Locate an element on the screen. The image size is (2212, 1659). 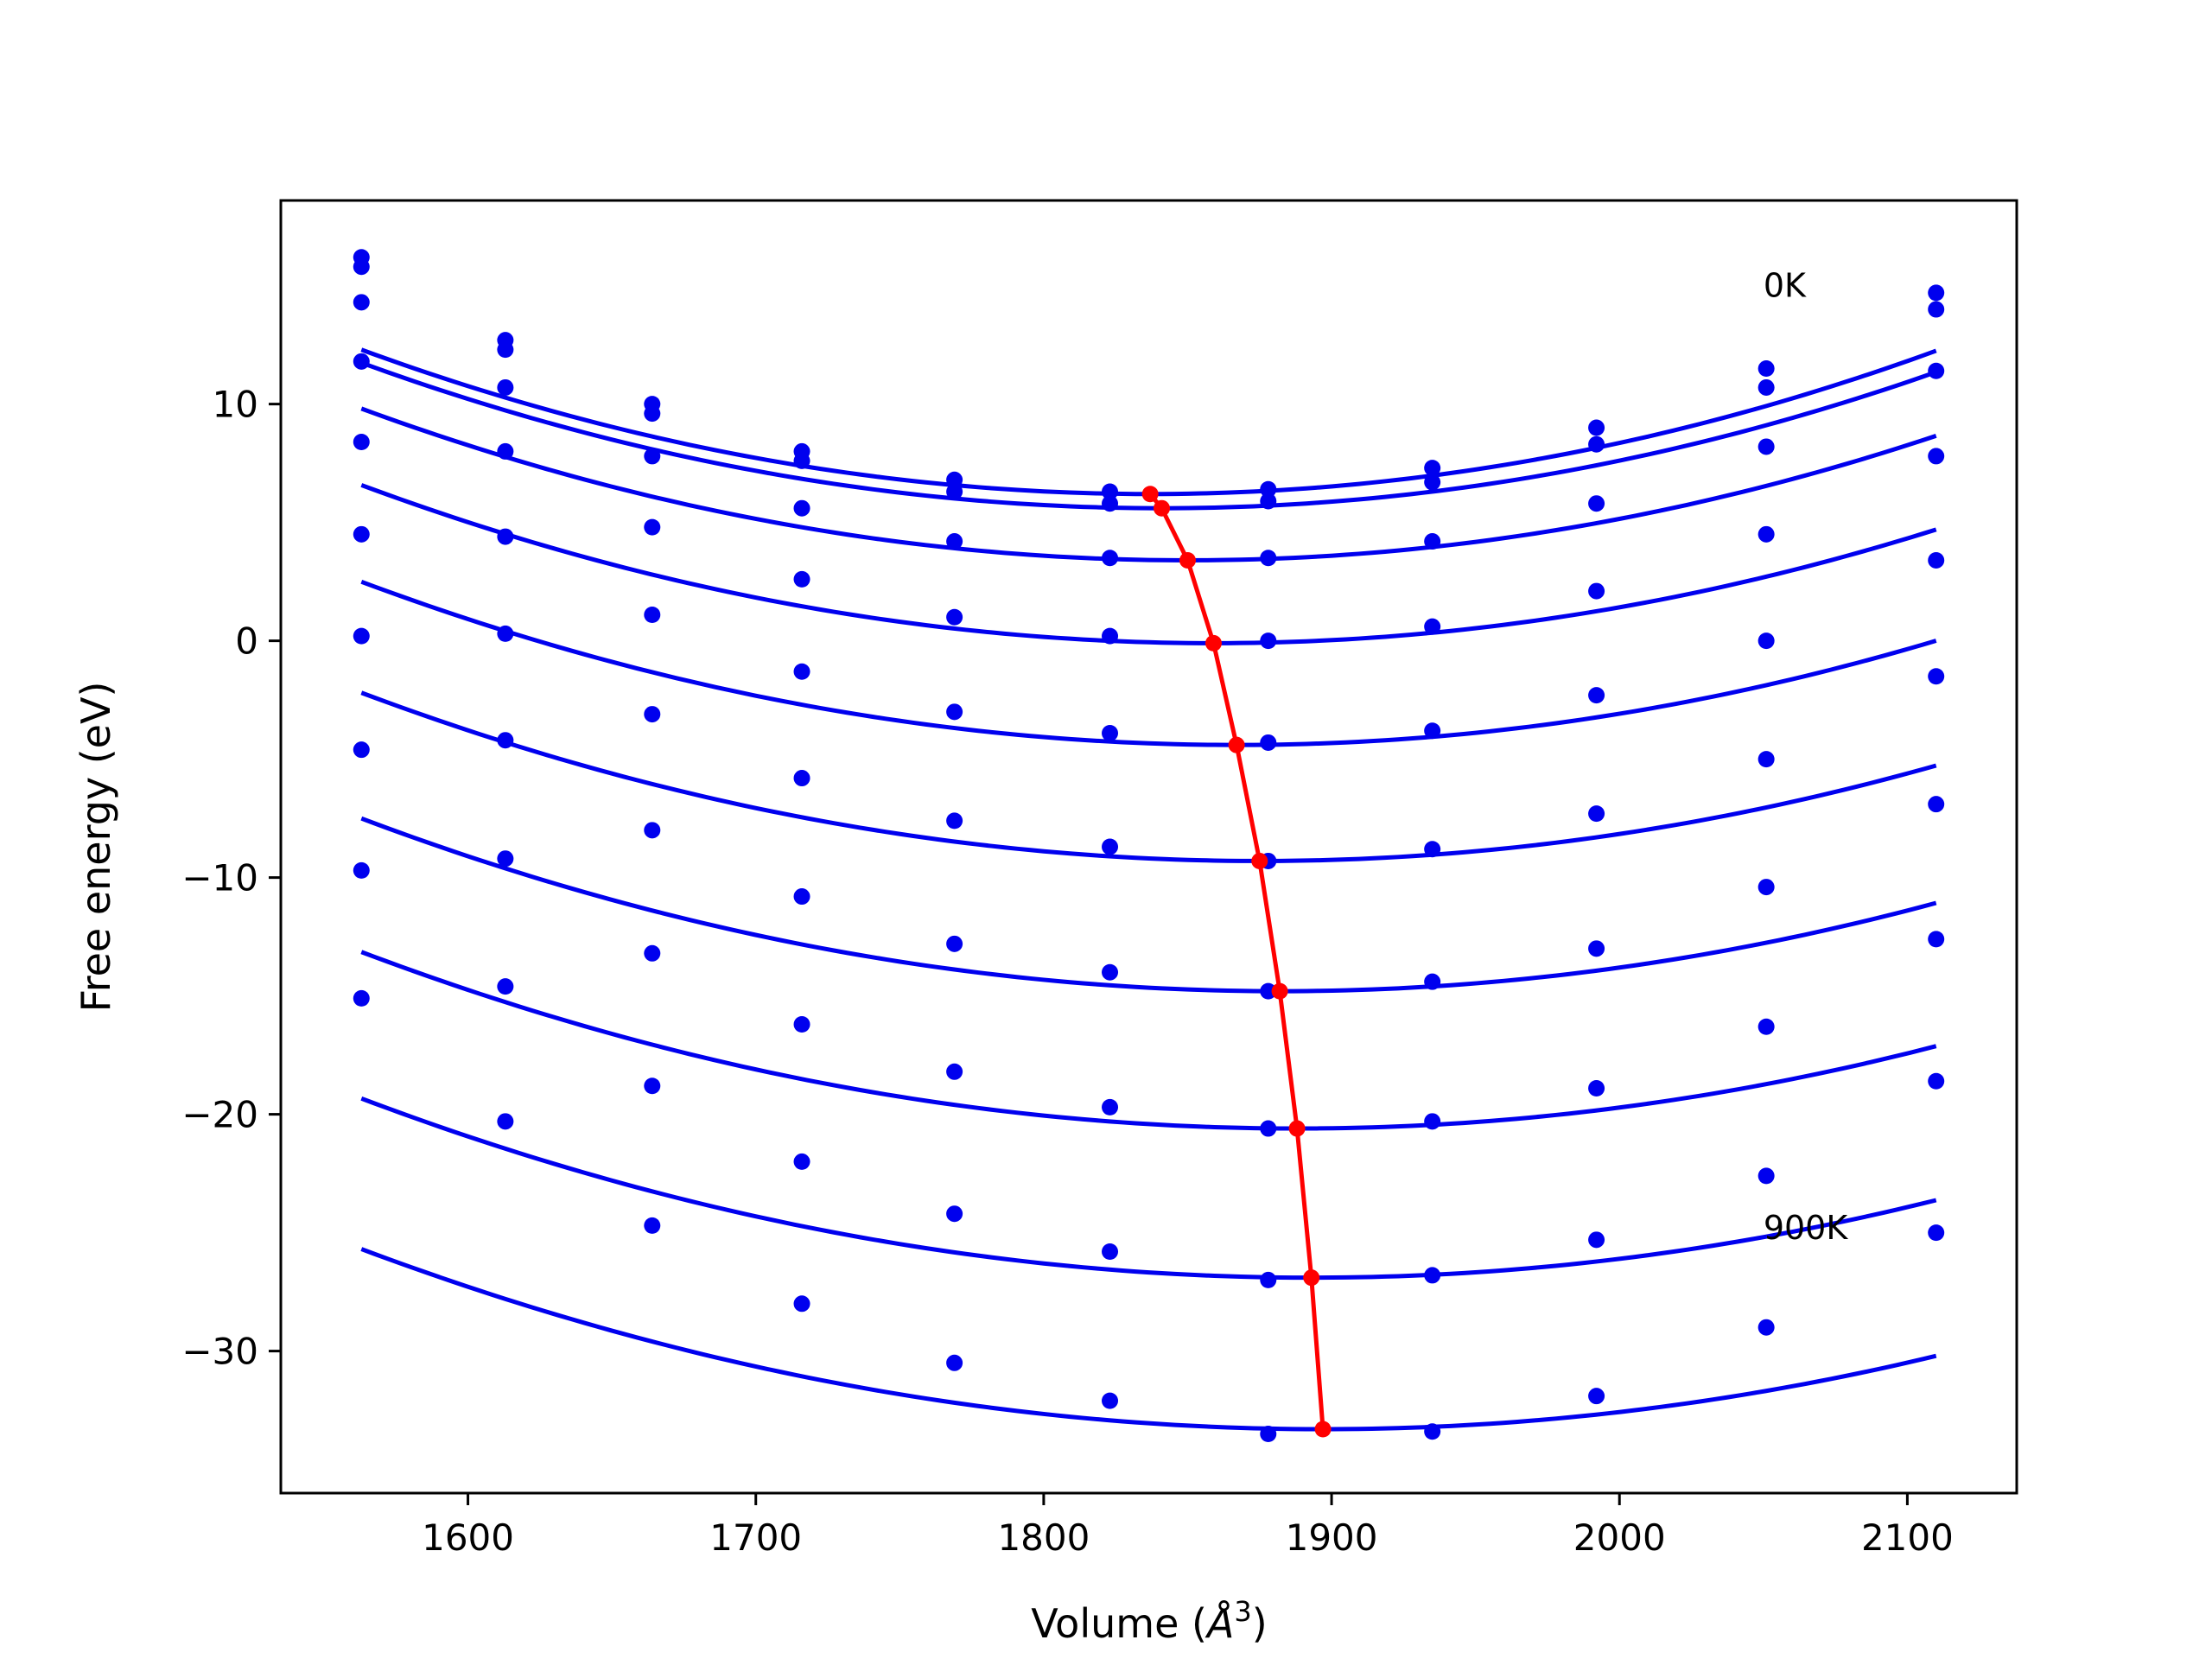
curve-annotations: 0K 900K is located at coordinates (1806, 757).